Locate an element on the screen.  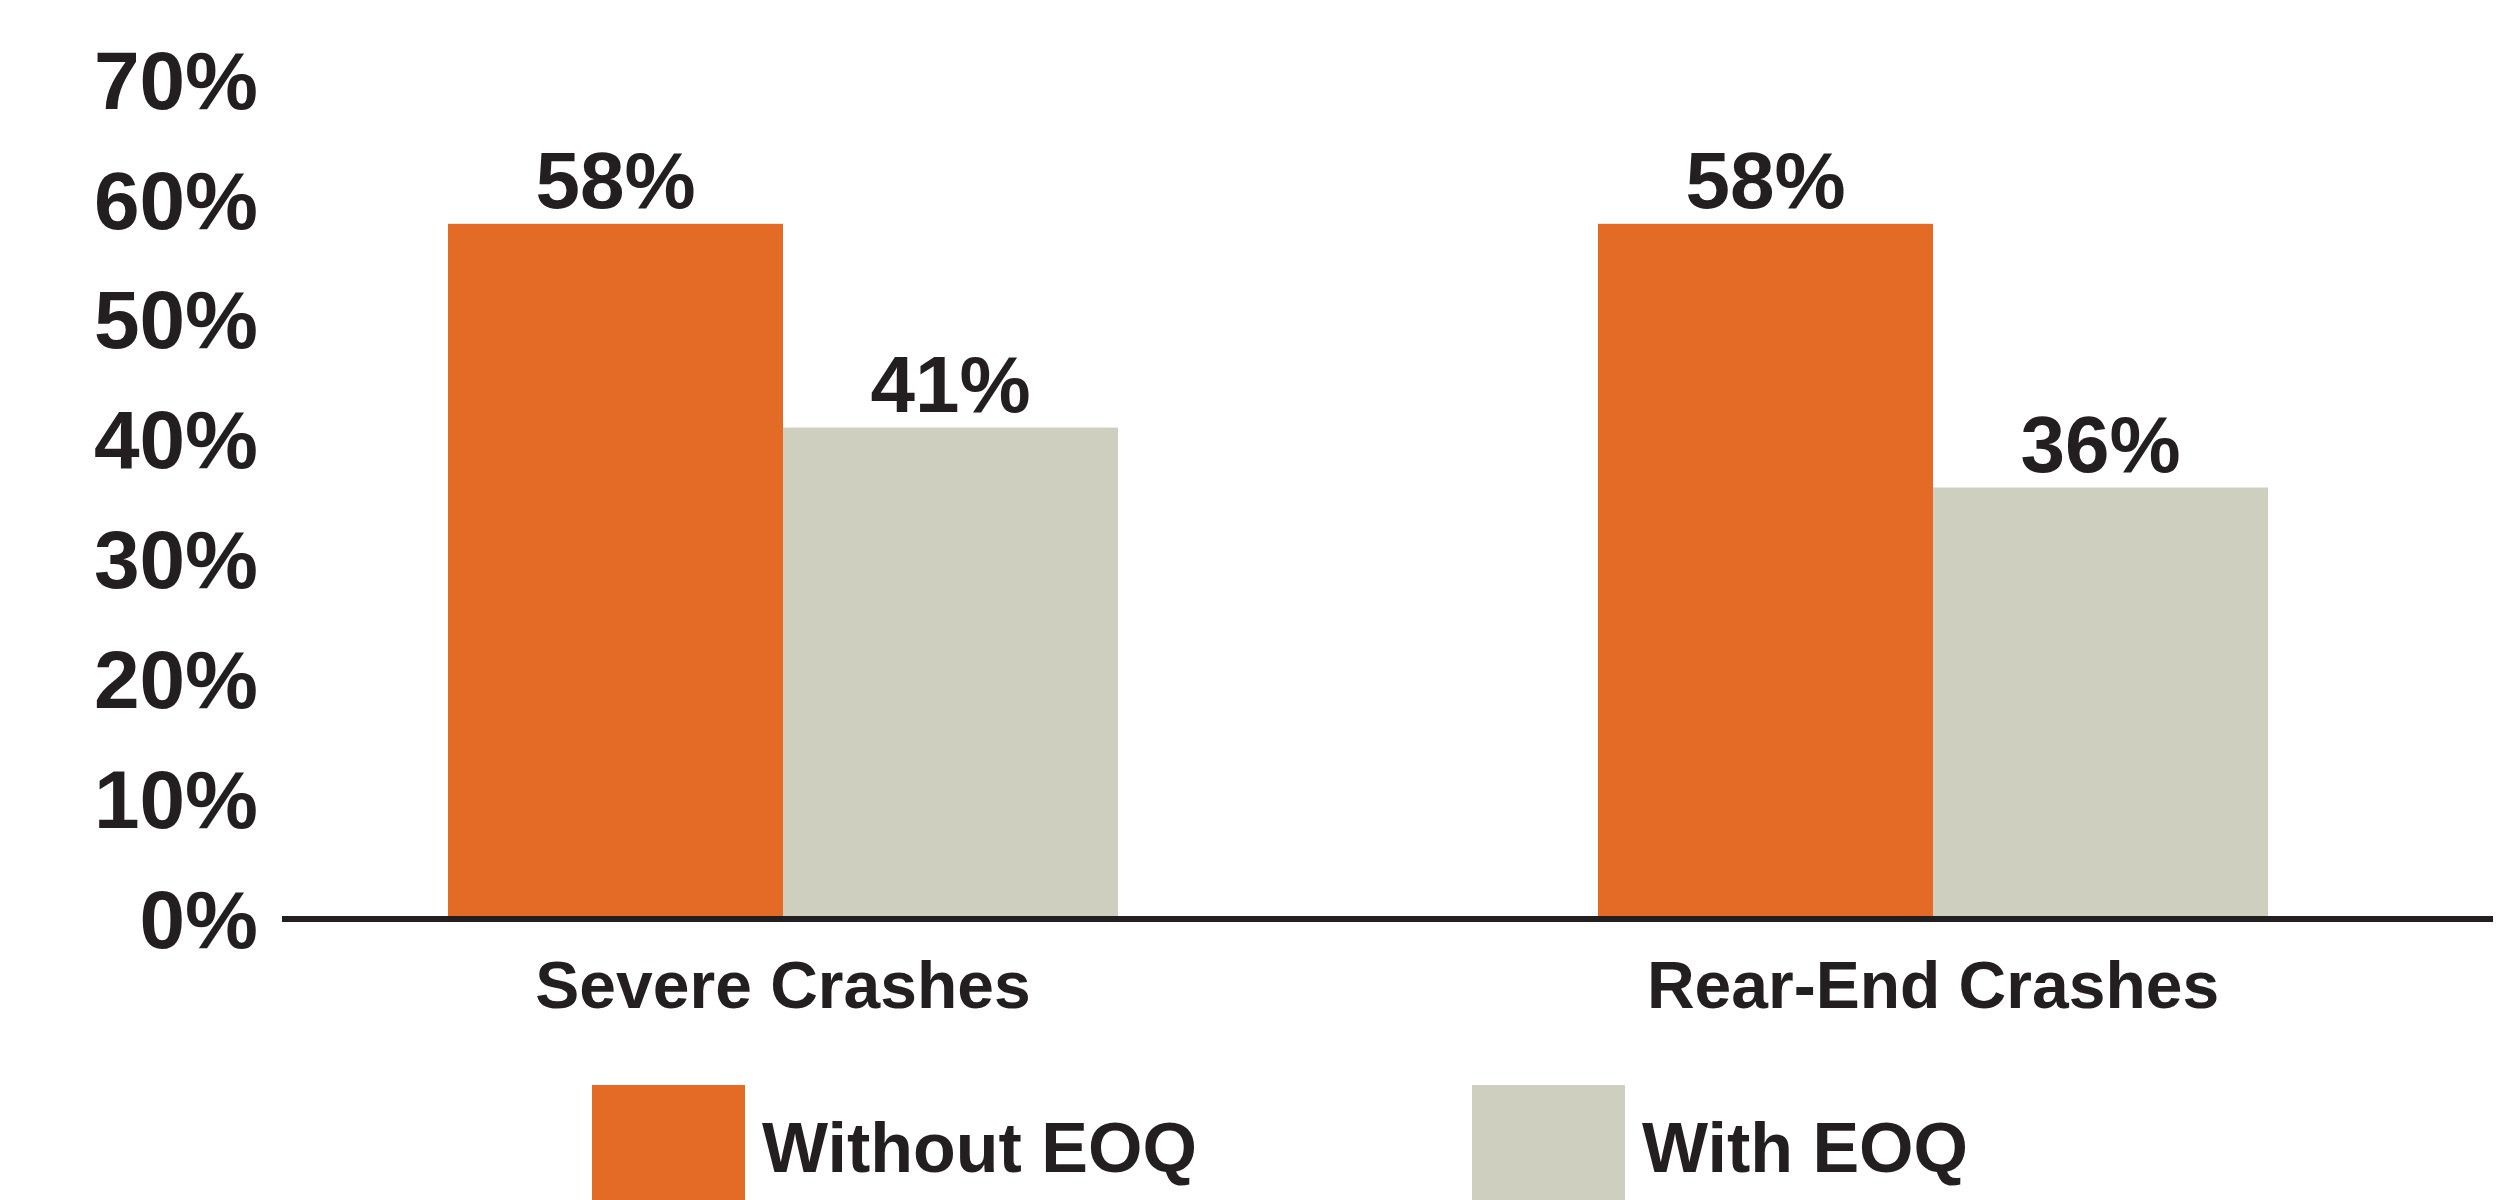
y-tick-label: 50% is located at coordinates (175, 320).